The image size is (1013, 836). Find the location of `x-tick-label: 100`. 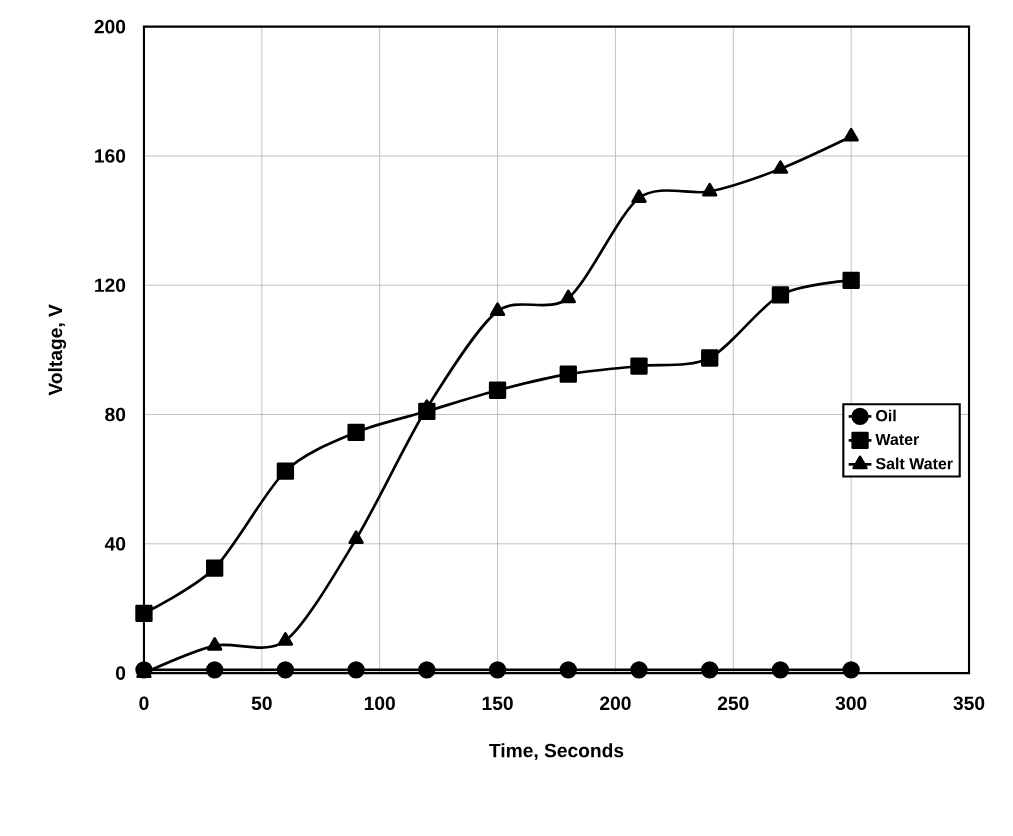

x-tick-label: 100 is located at coordinates (379, 703).